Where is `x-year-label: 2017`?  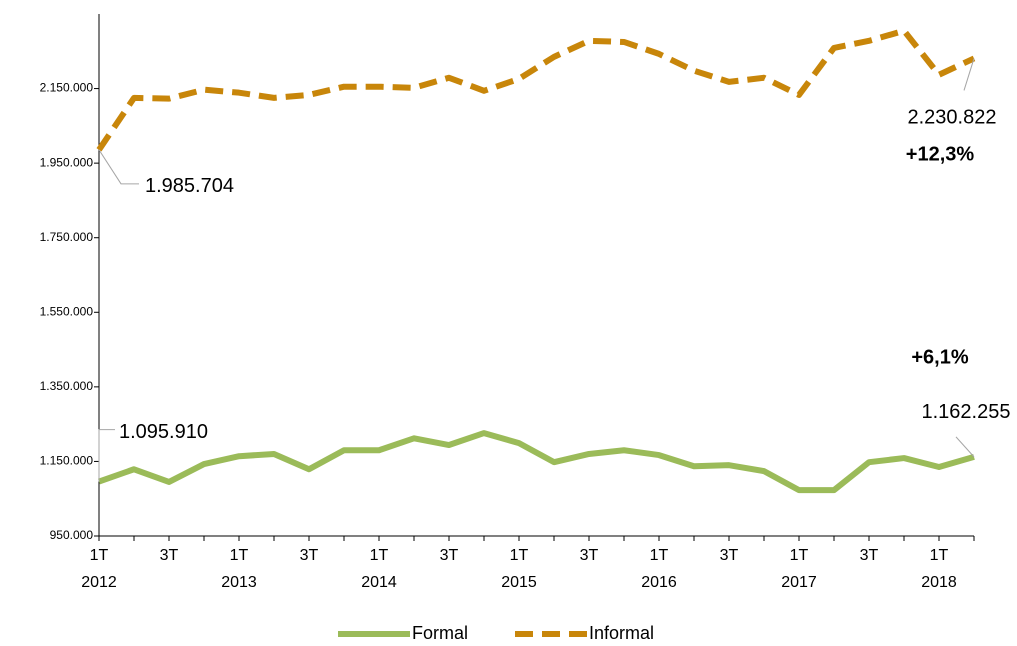
x-year-label: 2017 is located at coordinates (799, 582).